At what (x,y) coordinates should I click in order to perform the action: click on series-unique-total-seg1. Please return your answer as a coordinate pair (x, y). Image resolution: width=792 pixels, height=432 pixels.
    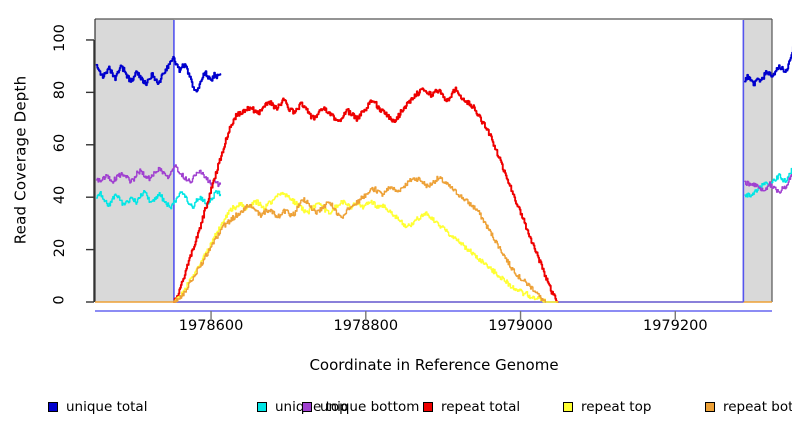
    Looking at the image, I should click on (767, 66).